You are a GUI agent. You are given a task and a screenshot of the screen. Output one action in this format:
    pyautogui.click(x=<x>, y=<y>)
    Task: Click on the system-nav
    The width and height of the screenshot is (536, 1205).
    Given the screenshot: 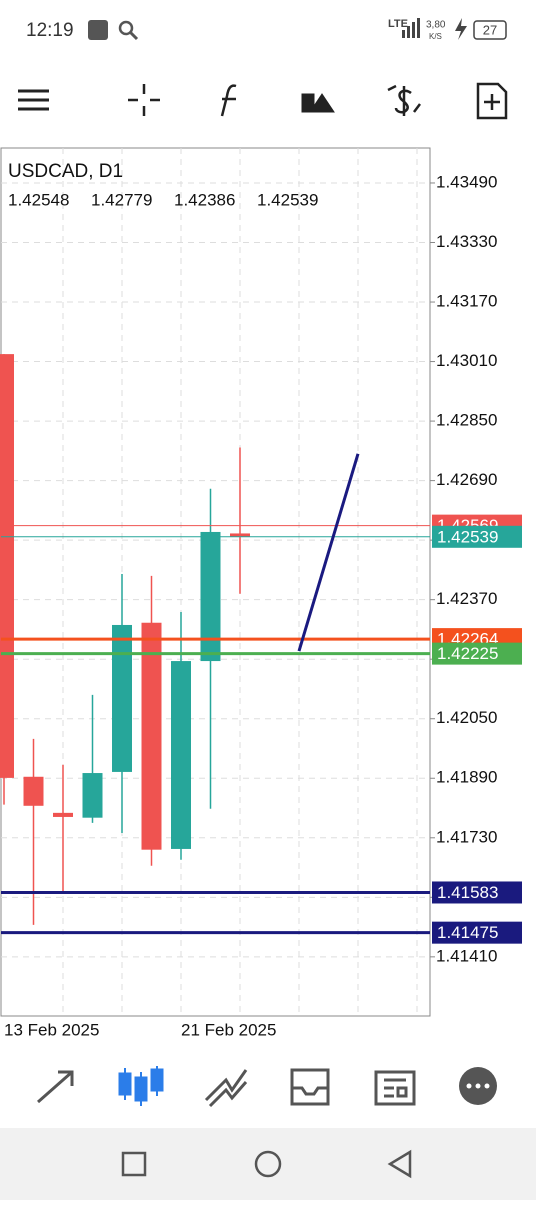 What is the action you would take?
    pyautogui.click(x=268, y=1164)
    